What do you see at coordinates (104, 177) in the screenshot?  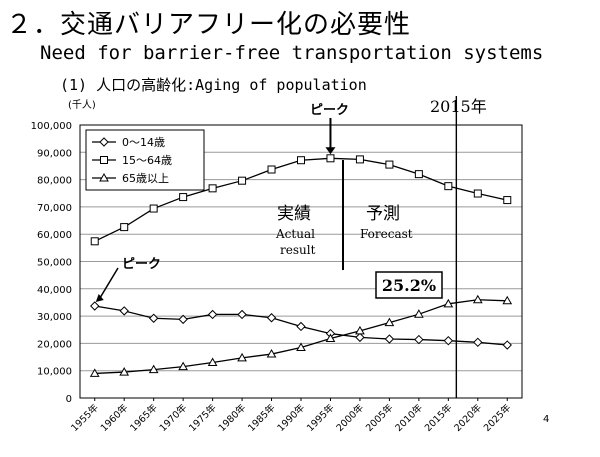 I see `legend-marker-triangle` at bounding box center [104, 177].